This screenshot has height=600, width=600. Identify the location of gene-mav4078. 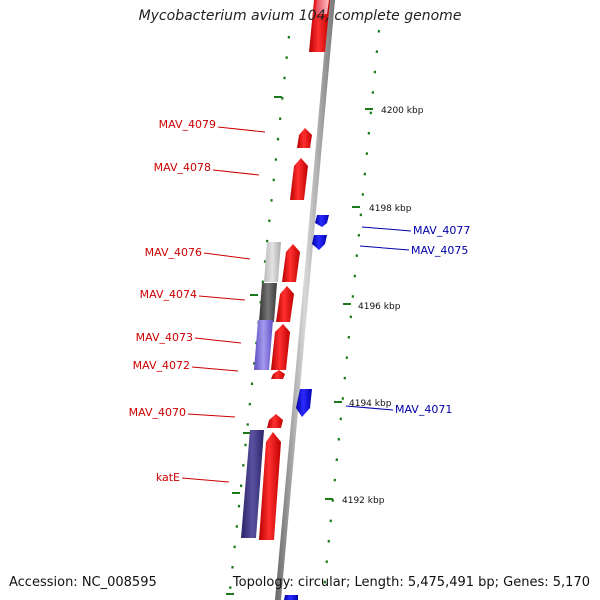
(299, 179).